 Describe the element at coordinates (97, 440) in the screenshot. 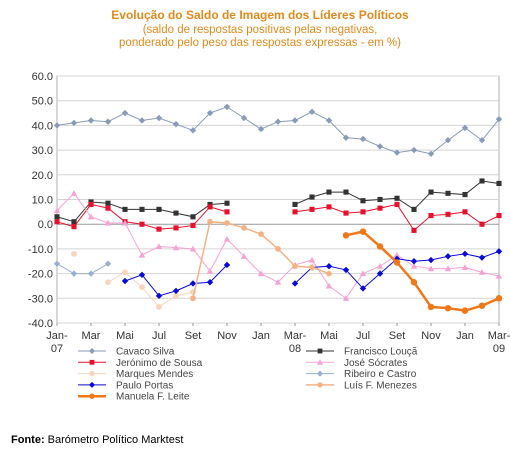

I see `source-note: Fonte: Barómetro Político Marktest` at that location.